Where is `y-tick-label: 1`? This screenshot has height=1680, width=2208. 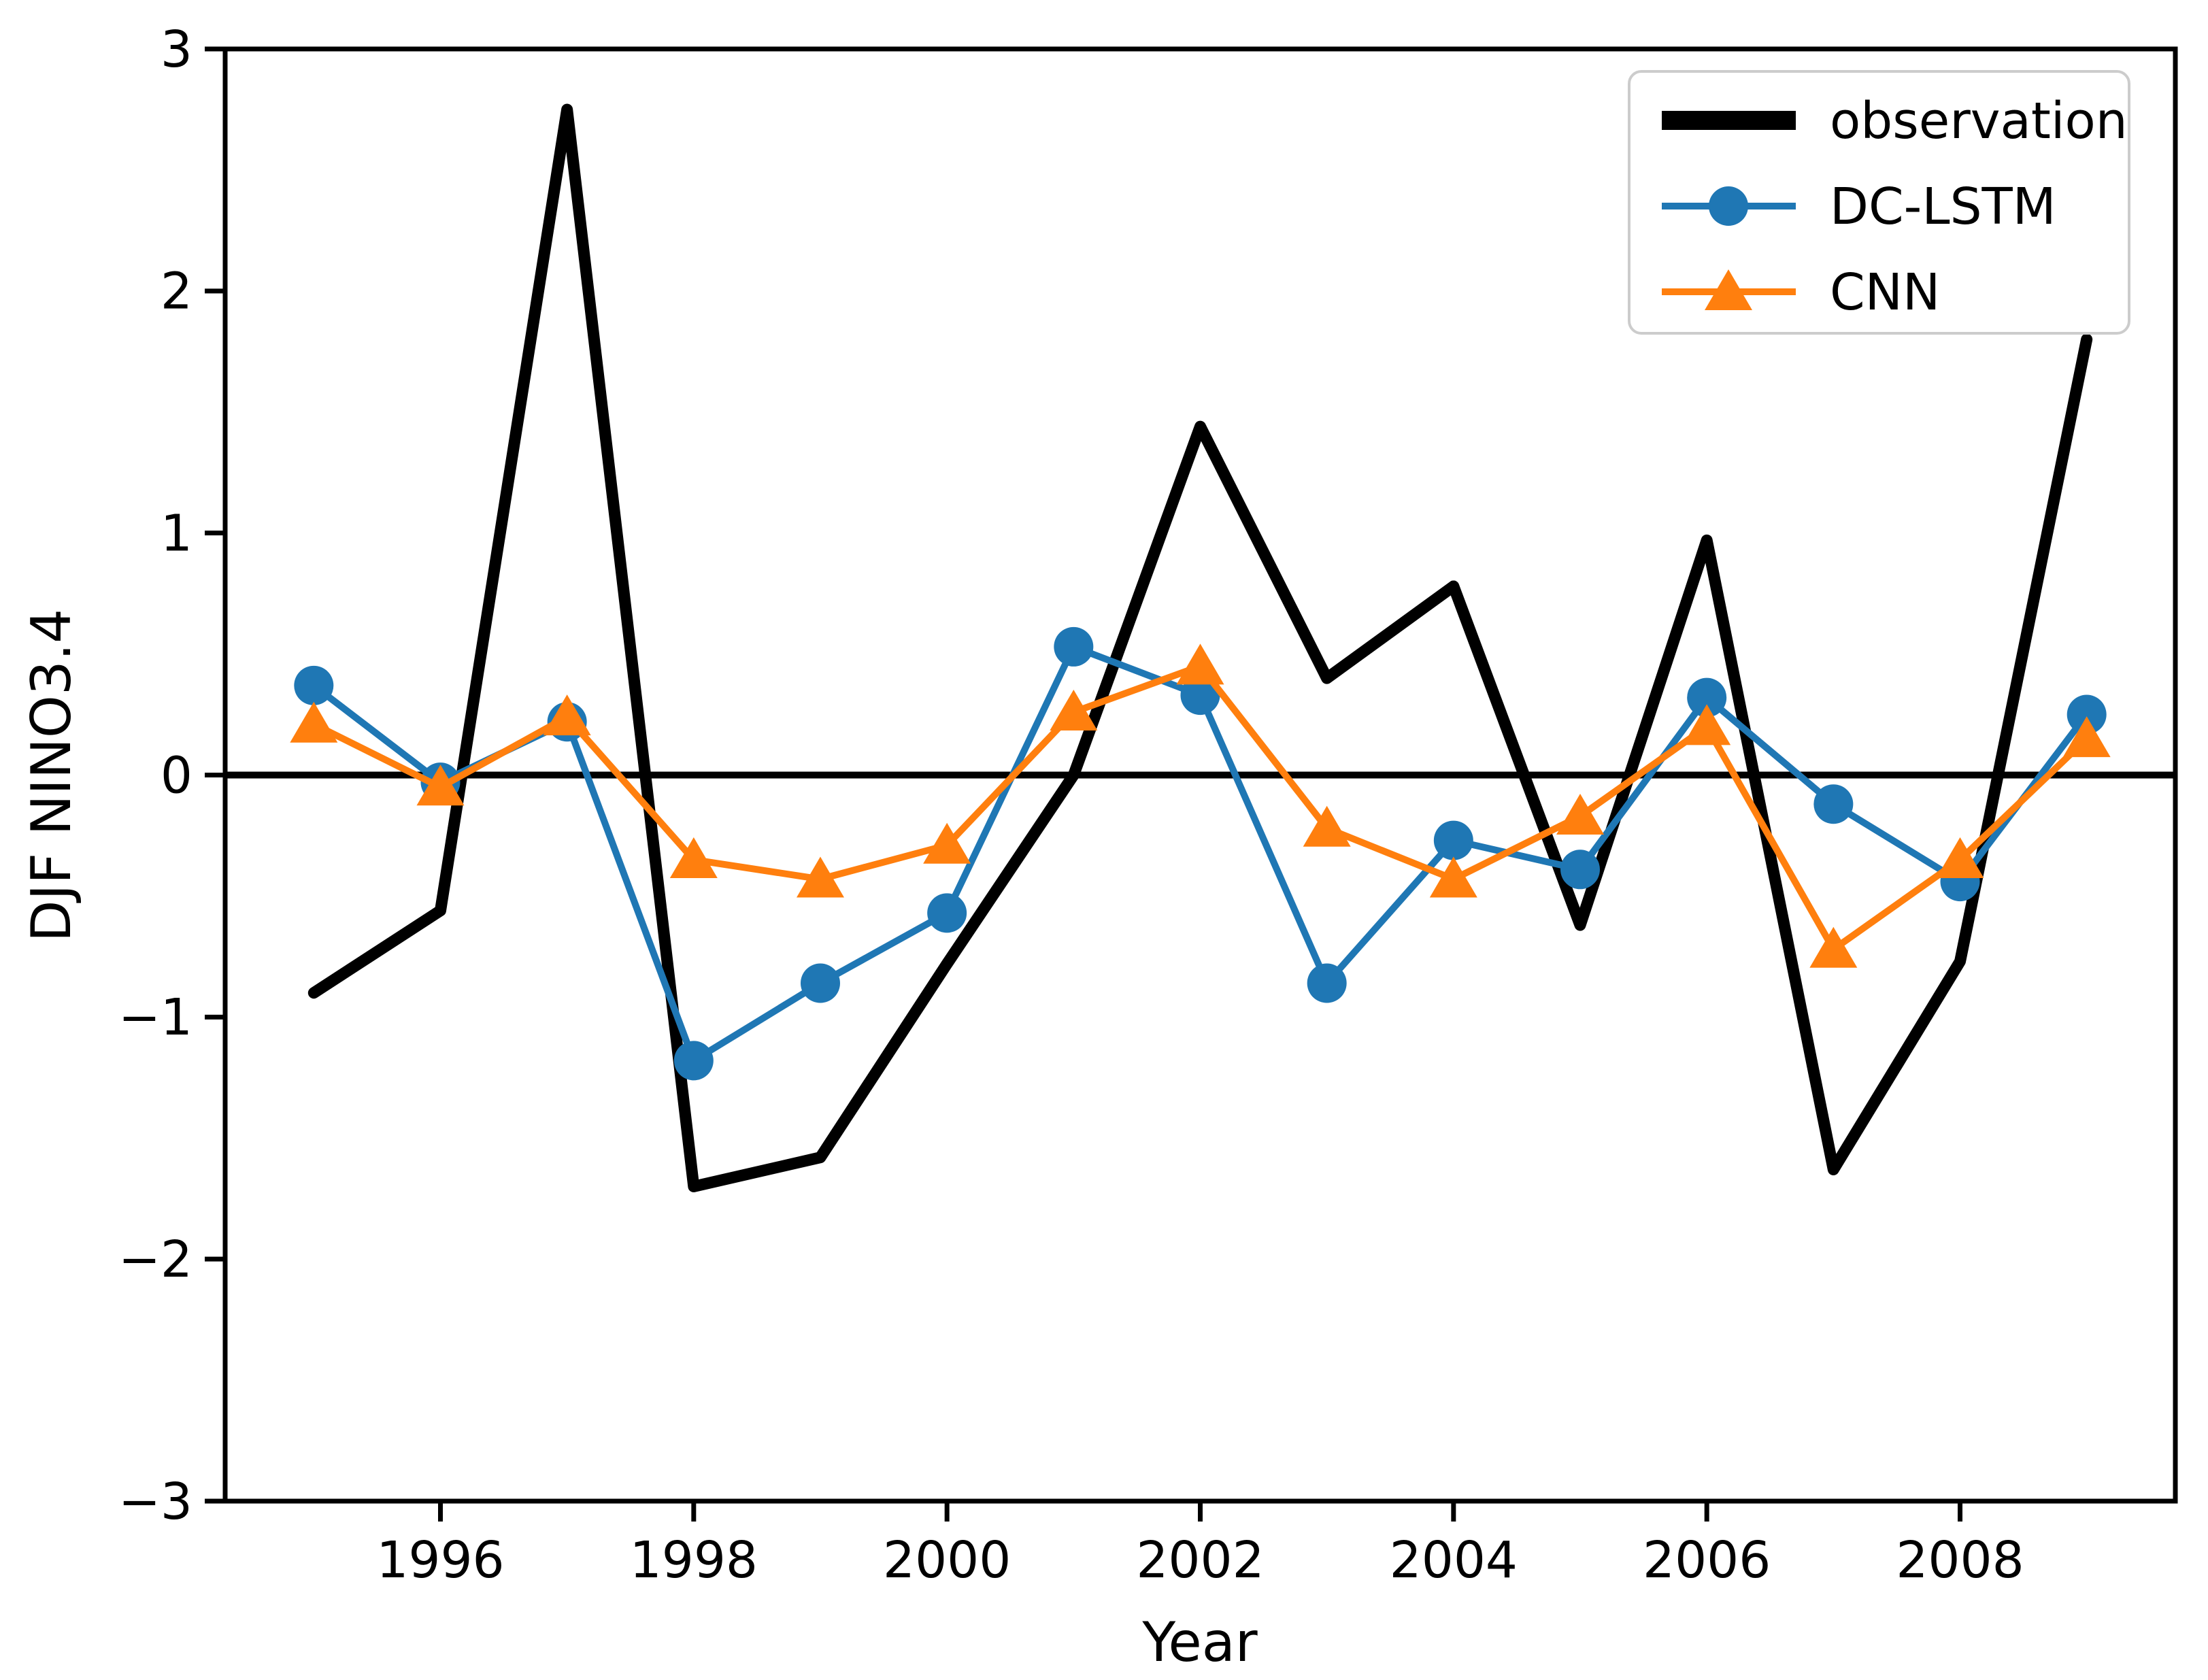 y-tick-label: 1 is located at coordinates (177, 534).